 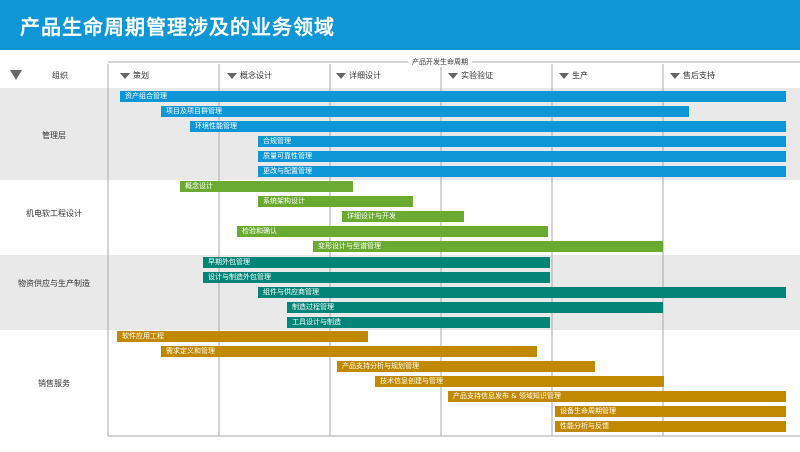 What do you see at coordinates (522, 171) in the screenshot?
I see `bar-change-config-management: 更改与配置管理` at bounding box center [522, 171].